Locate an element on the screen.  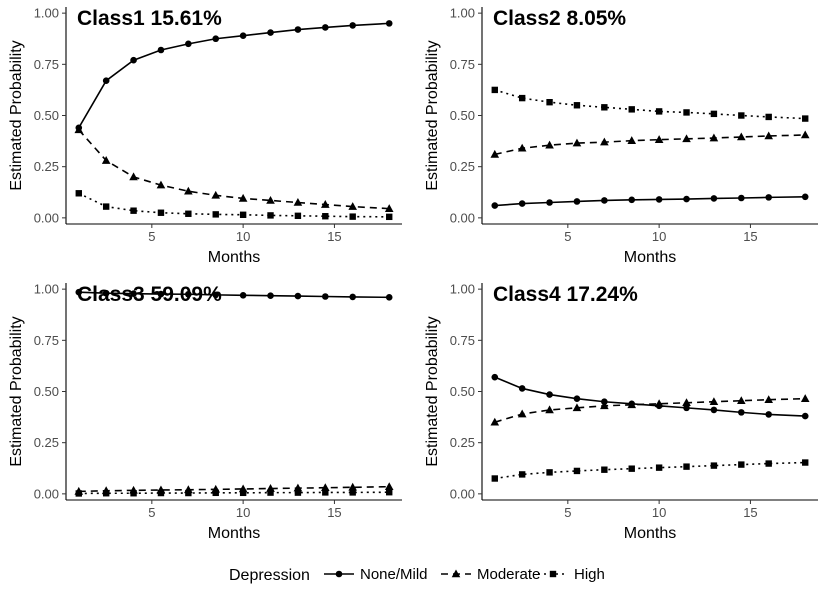
legend-key-marker is located at coordinates (339, 574).